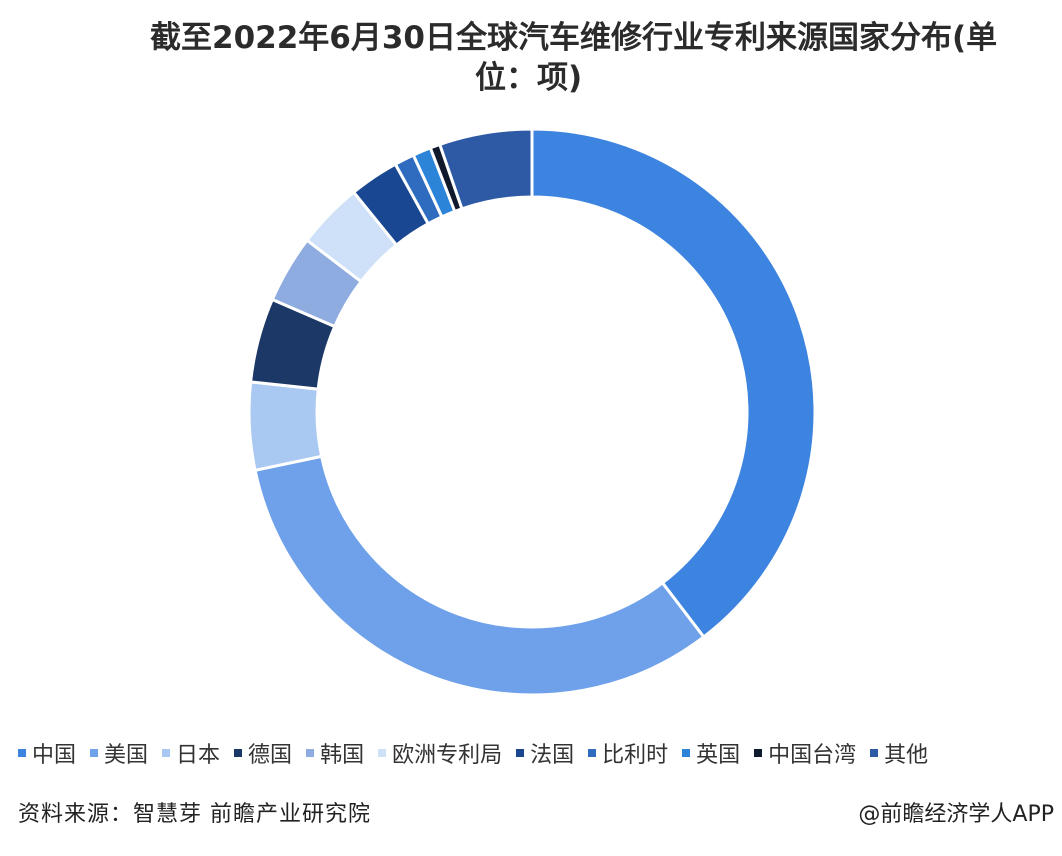  I want to click on legend-item: 中国台湾, so click(805, 753).